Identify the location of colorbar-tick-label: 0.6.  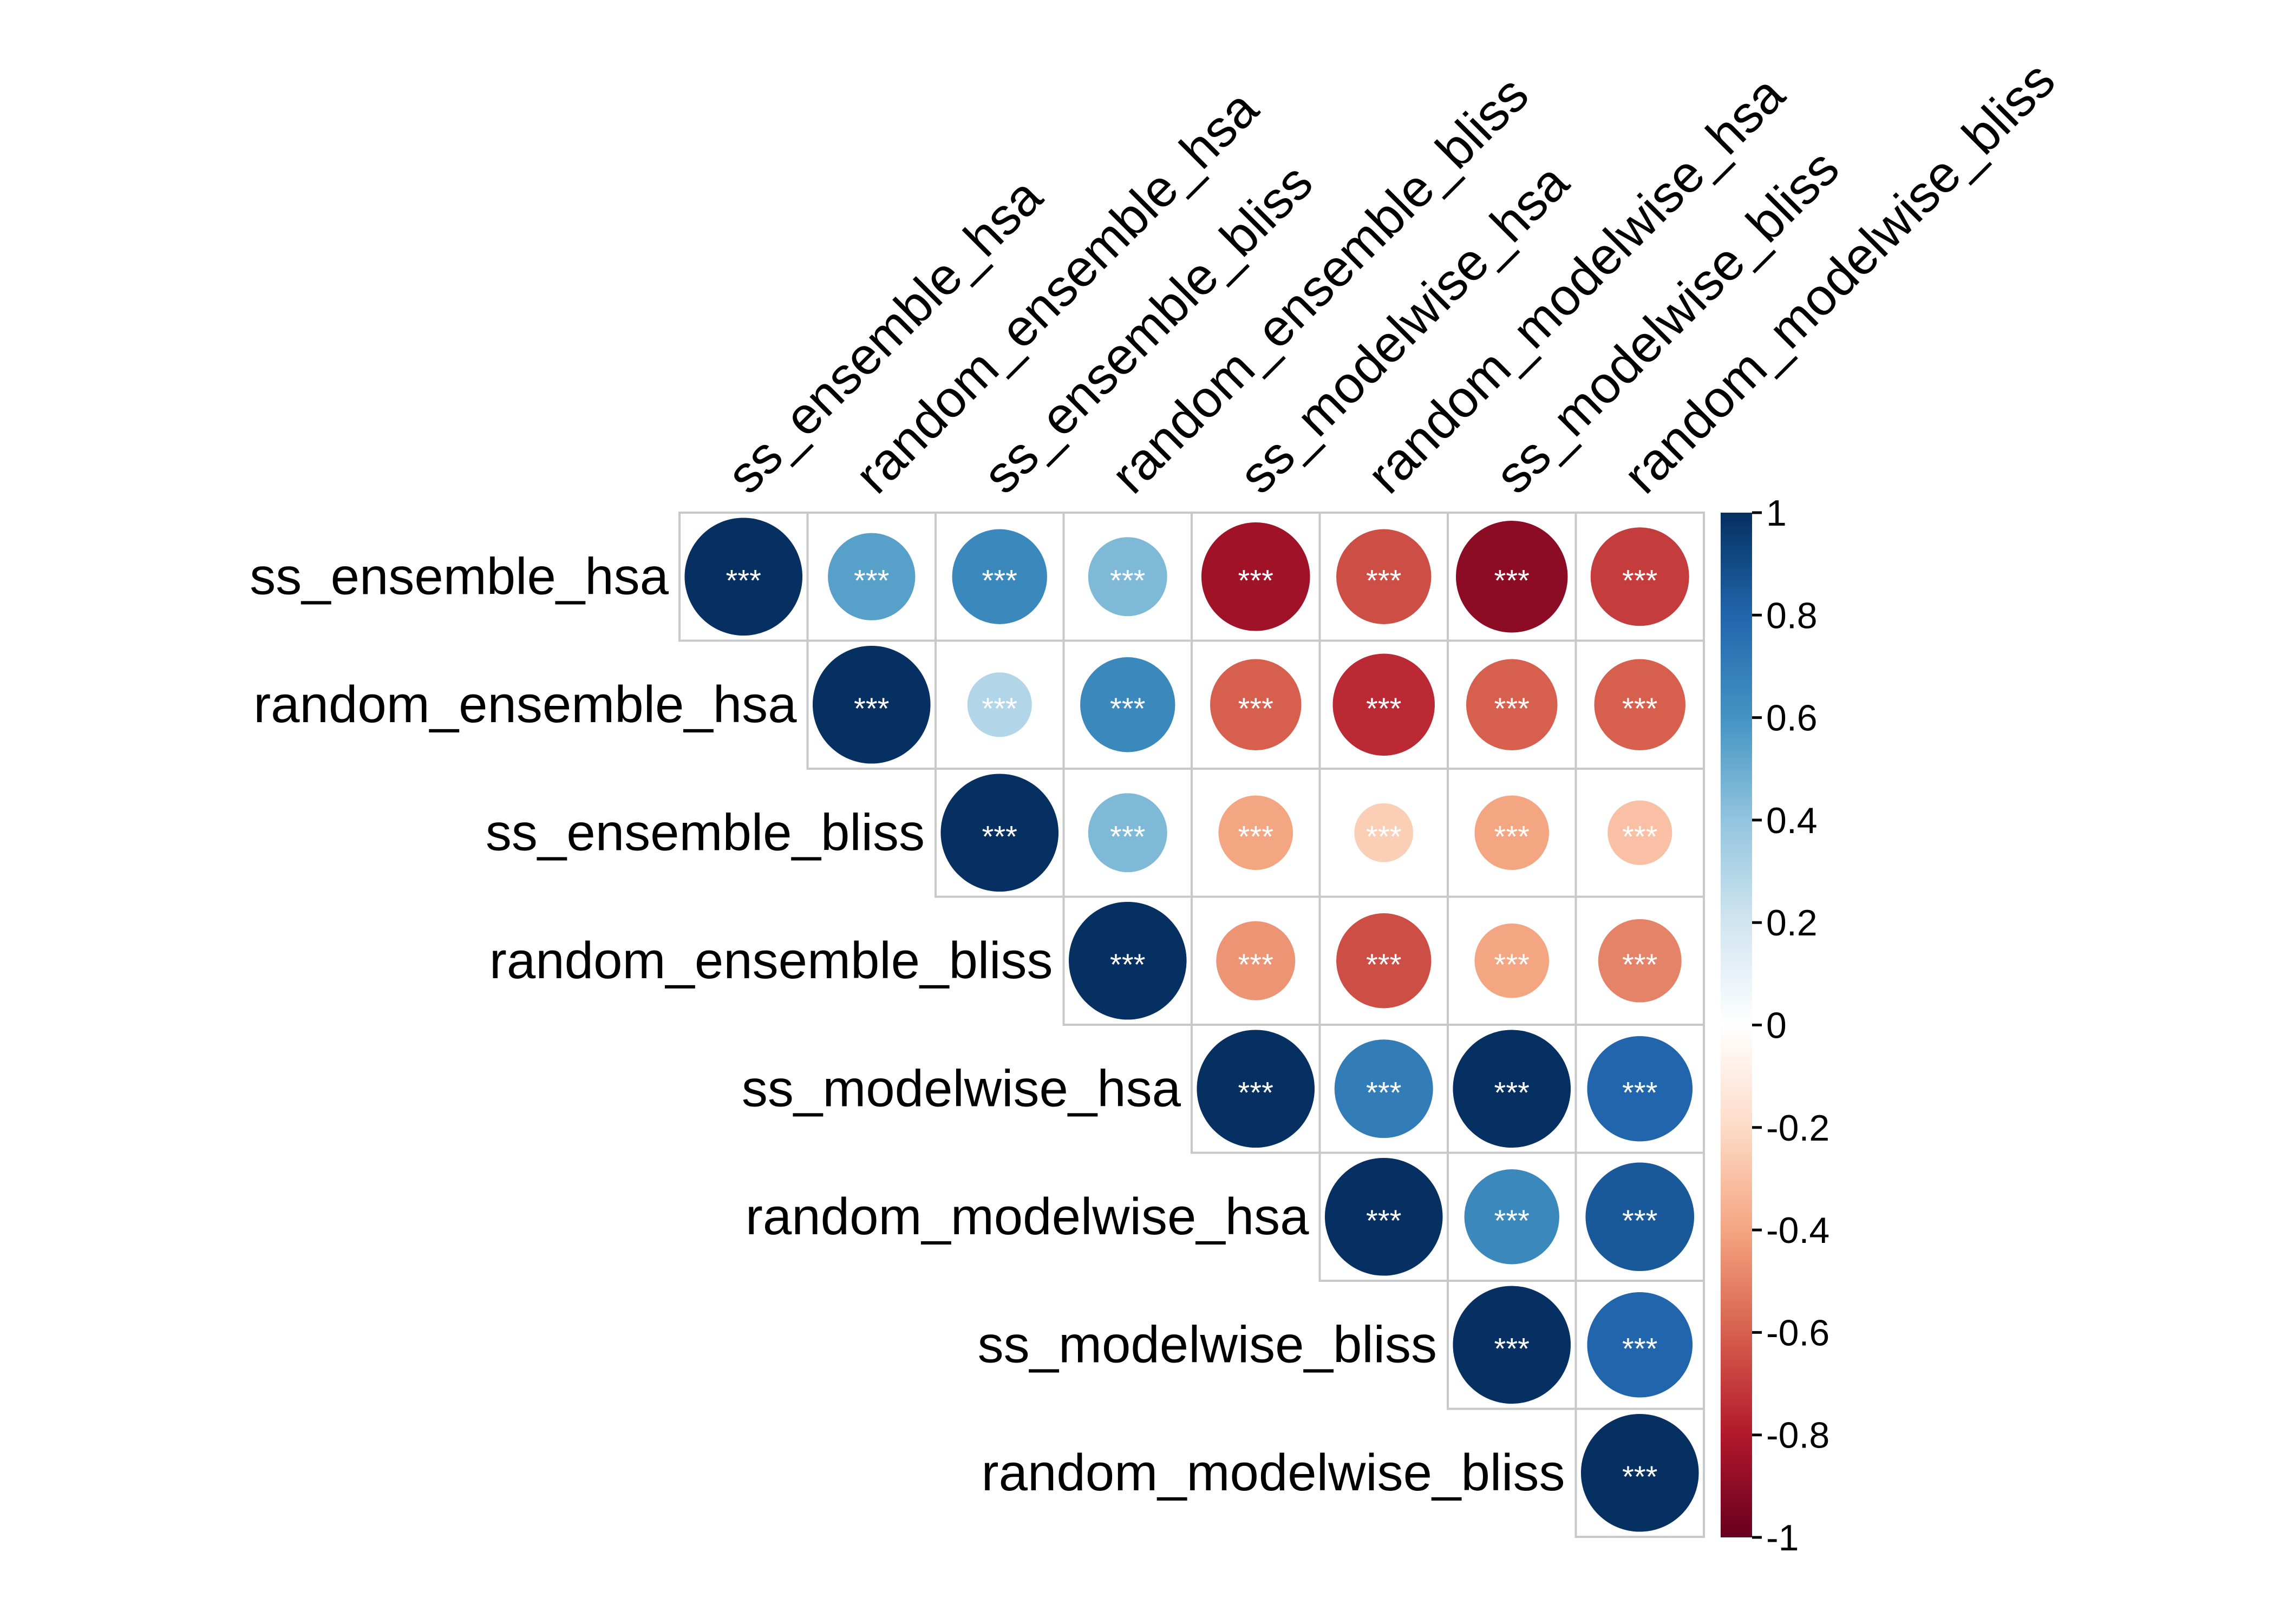
(1792, 719).